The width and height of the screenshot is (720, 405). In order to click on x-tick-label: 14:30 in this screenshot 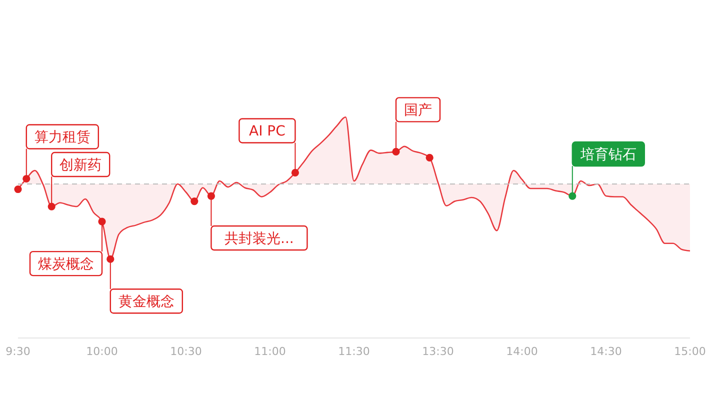, I will do `click(606, 351)`.